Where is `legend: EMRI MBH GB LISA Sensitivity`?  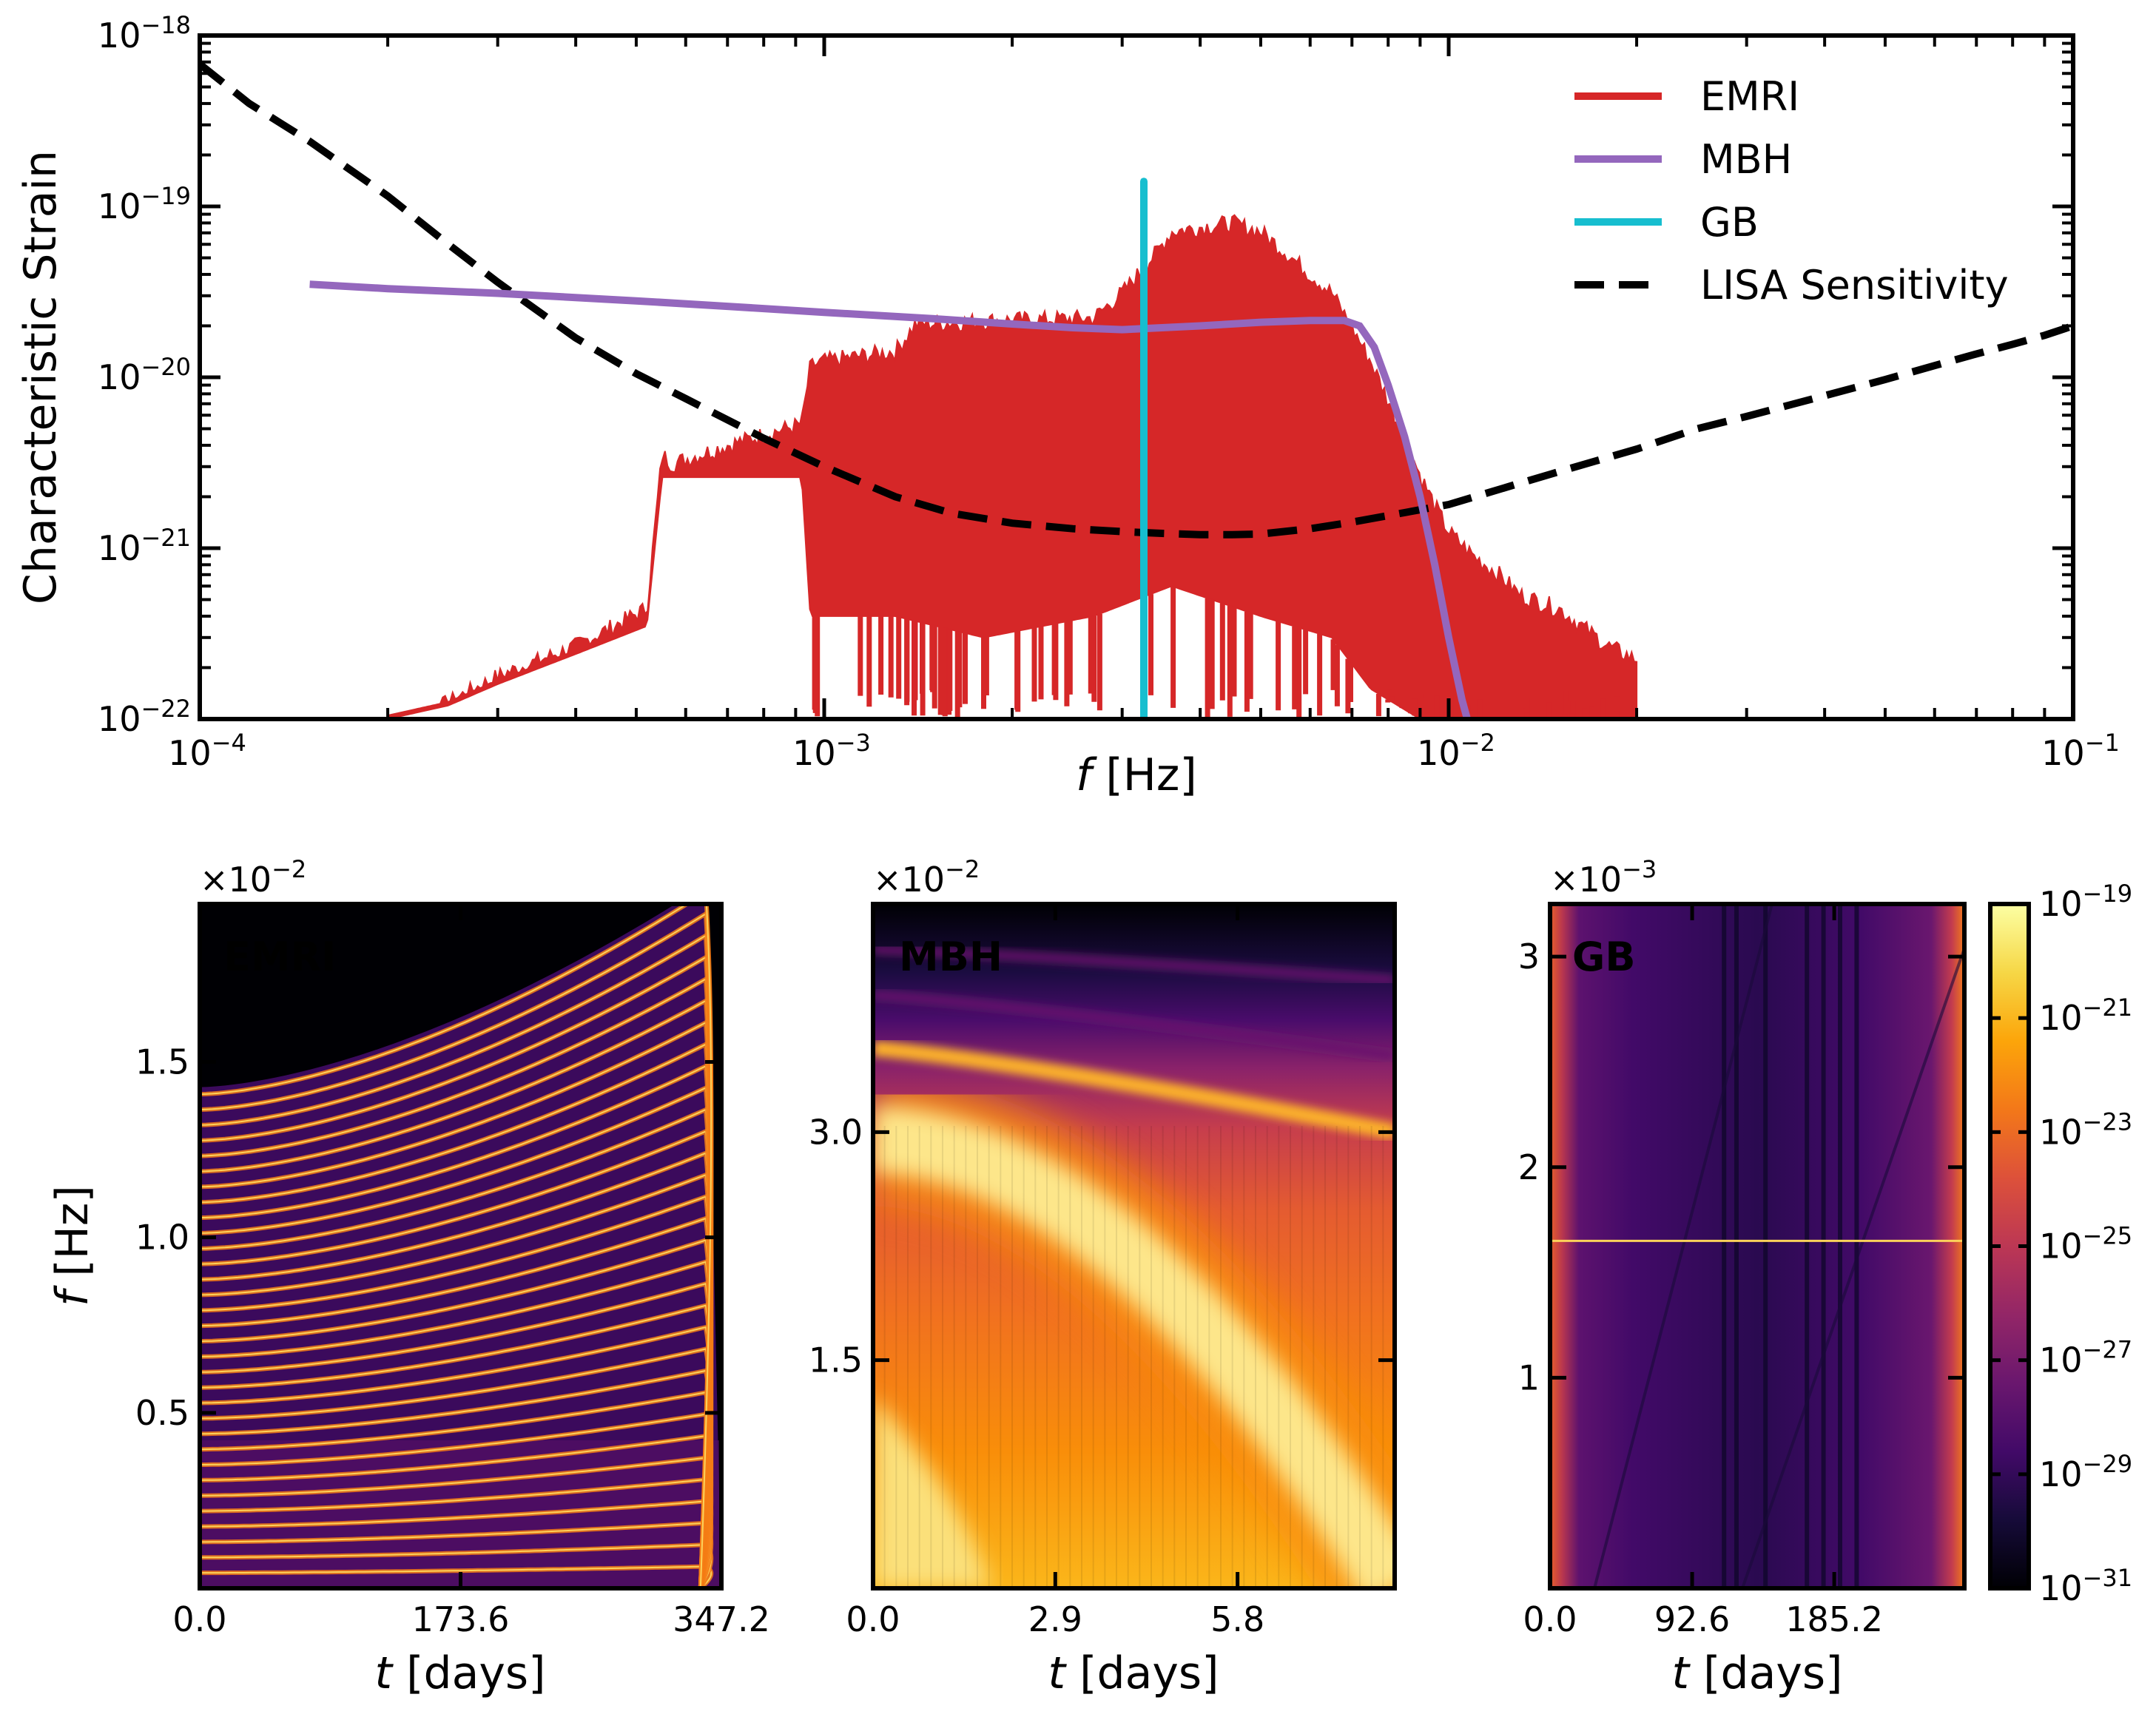
legend: EMRI MBH GB LISA Sensitivity is located at coordinates (1792, 190).